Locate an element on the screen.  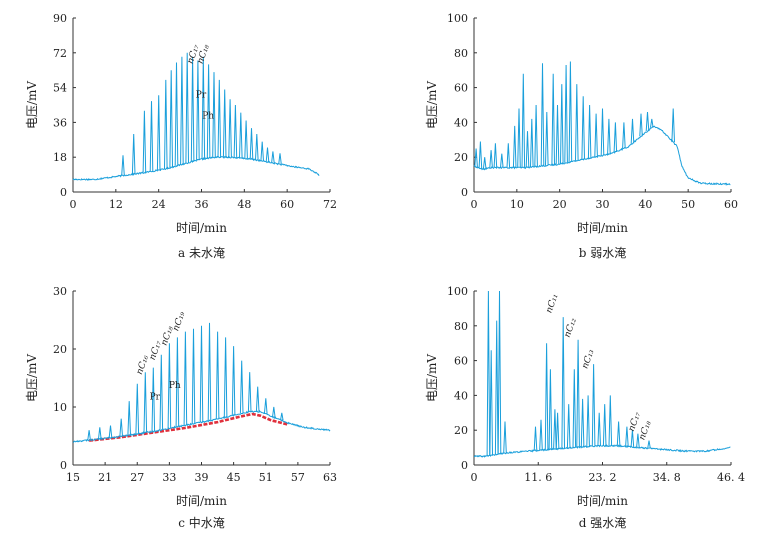
y-tick-label: 90 is located at coordinates (60, 18).